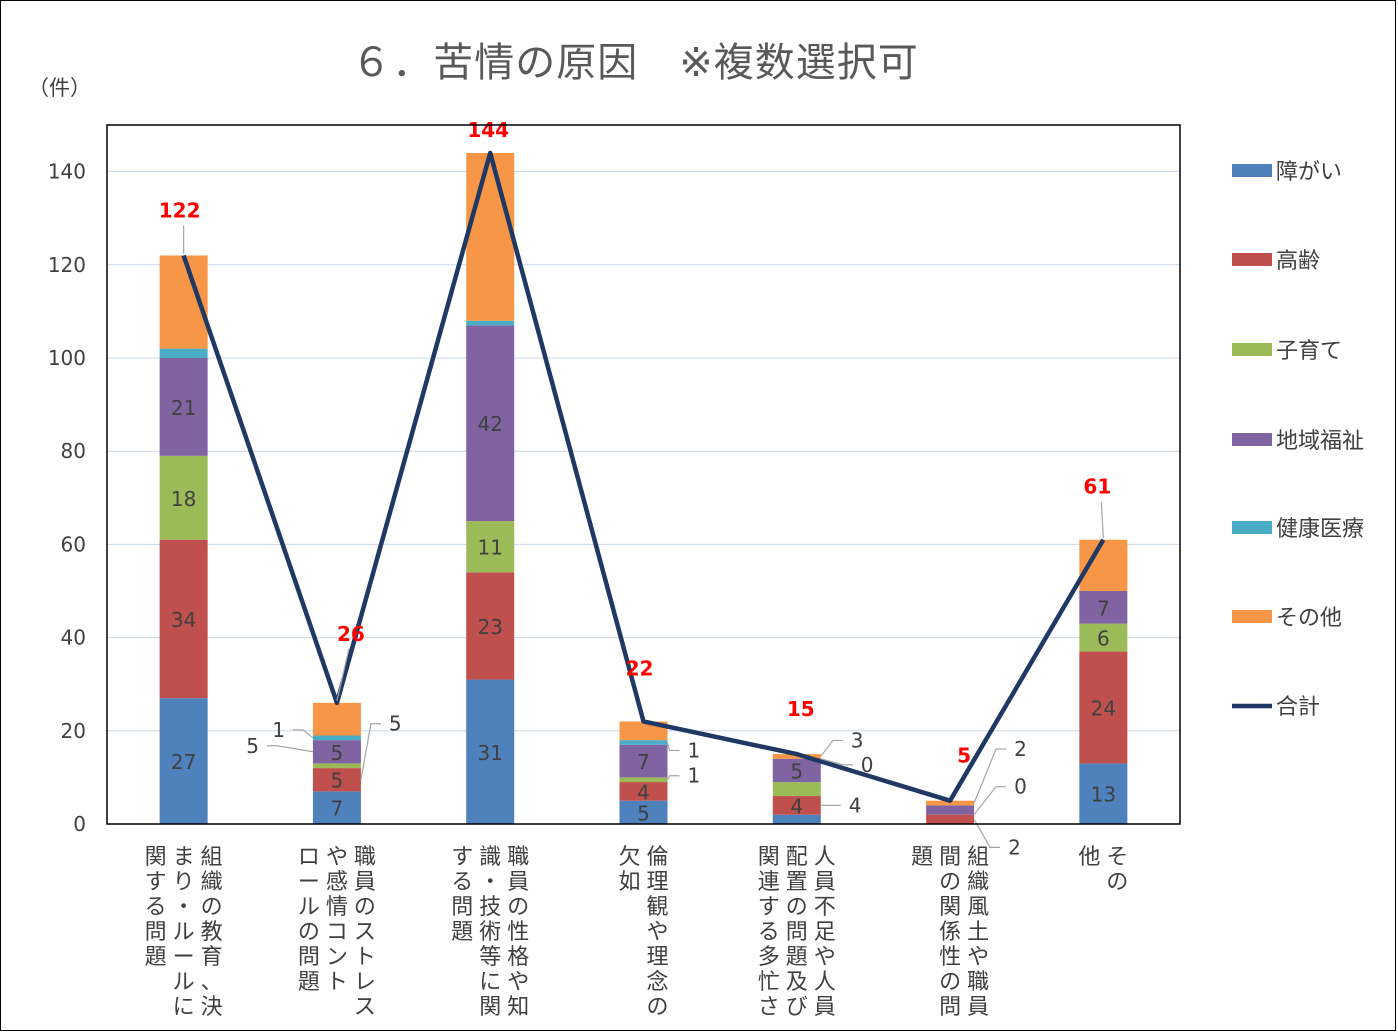 The image size is (1398, 1033). I want to click on segment-value-label: 7, so click(643, 762).